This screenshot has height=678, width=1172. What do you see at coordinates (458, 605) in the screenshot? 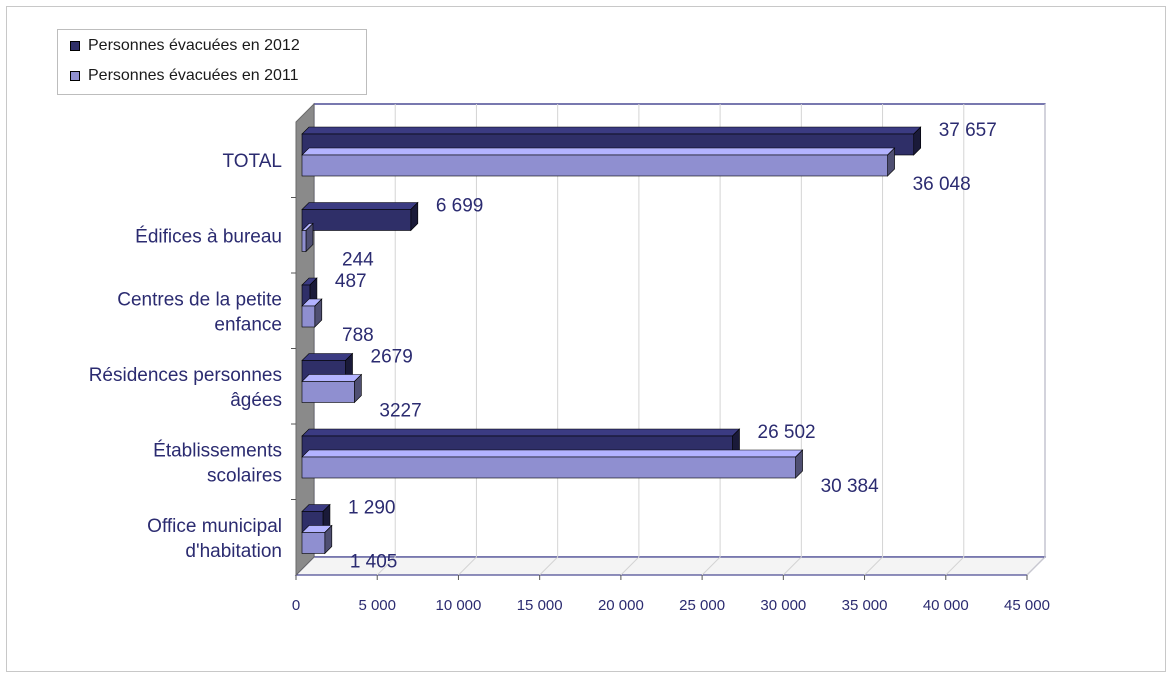
I see `x-tick-label: 10 000` at bounding box center [458, 605].